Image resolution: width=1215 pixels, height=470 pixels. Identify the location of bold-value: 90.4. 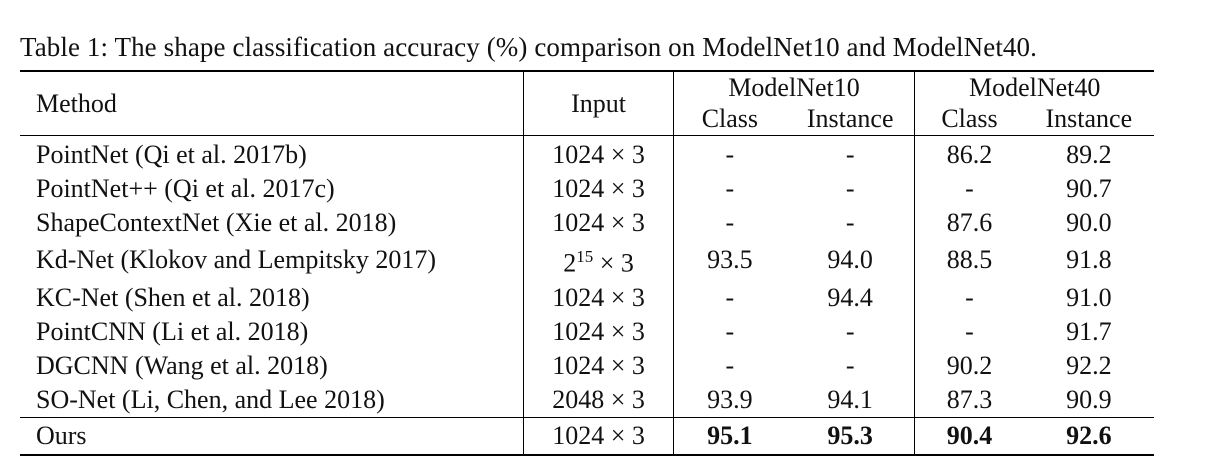
(969, 435).